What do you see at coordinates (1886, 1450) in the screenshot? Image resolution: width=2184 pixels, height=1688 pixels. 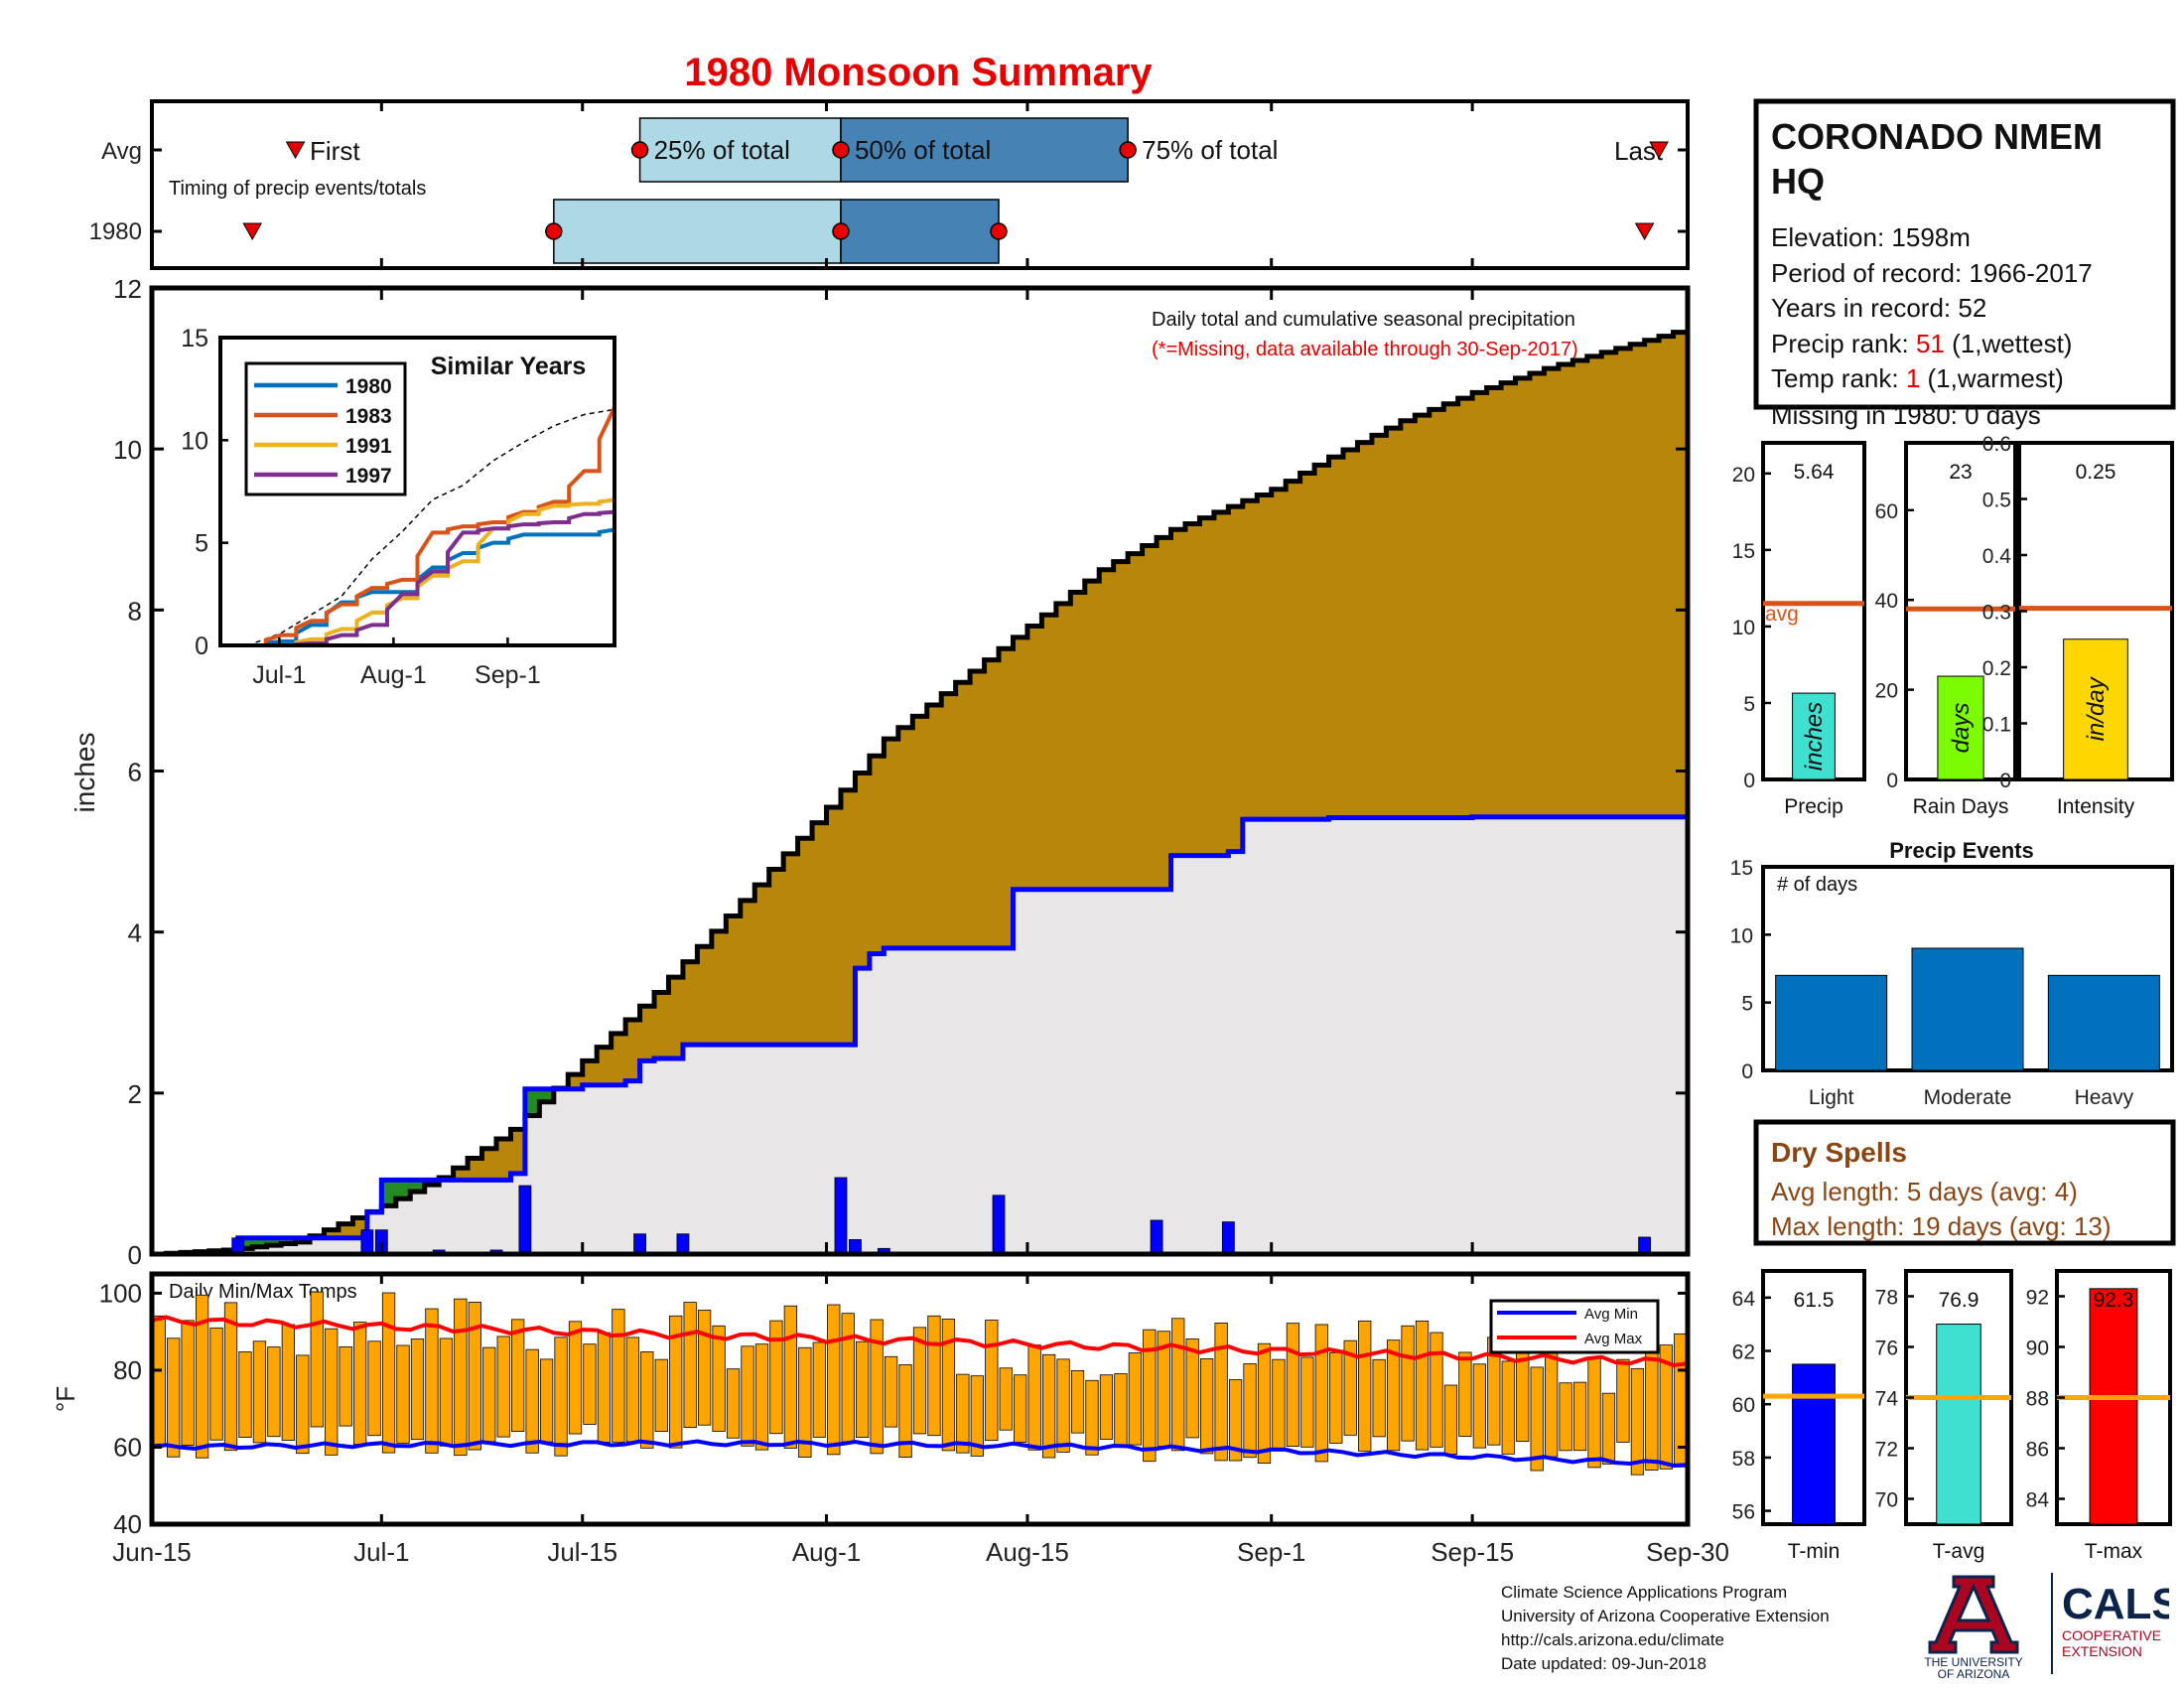 I see `tavg-ytick-label: 72` at bounding box center [1886, 1450].